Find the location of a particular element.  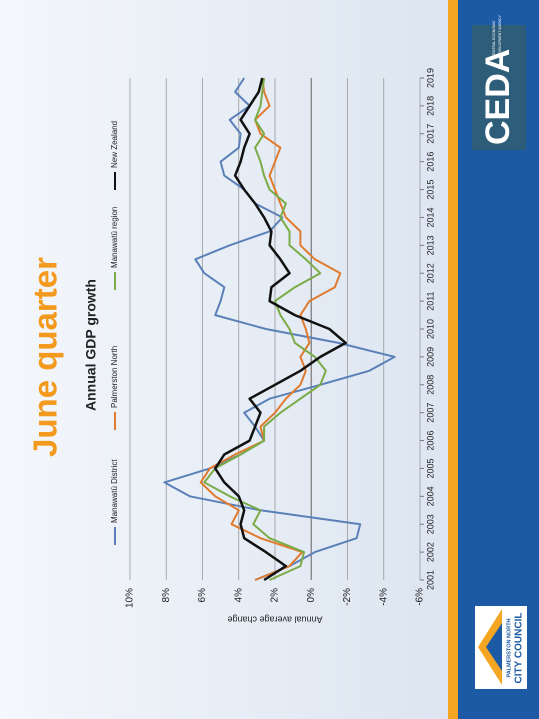

logo-box is located at coordinates (499, 87).